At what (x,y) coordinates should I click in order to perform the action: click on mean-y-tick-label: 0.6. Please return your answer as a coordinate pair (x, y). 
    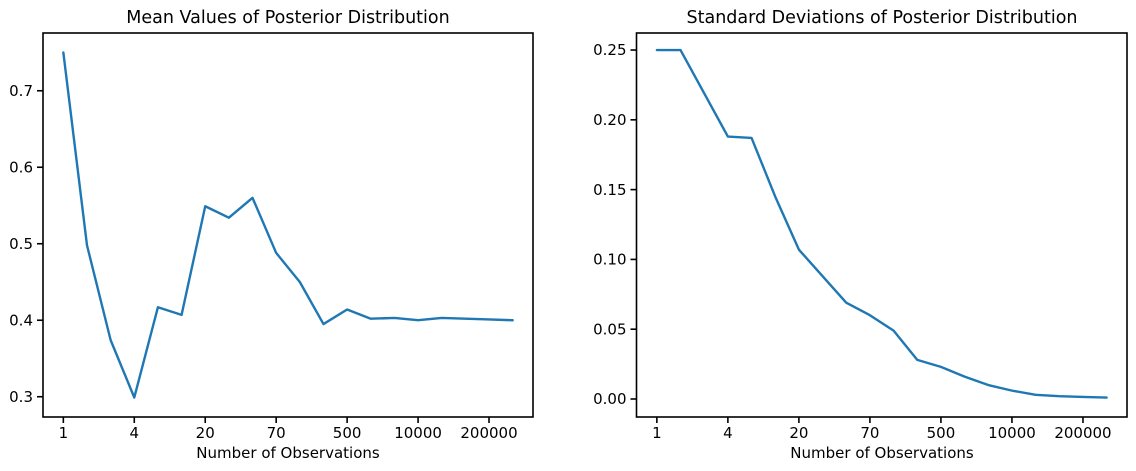
    Looking at the image, I should click on (21, 167).